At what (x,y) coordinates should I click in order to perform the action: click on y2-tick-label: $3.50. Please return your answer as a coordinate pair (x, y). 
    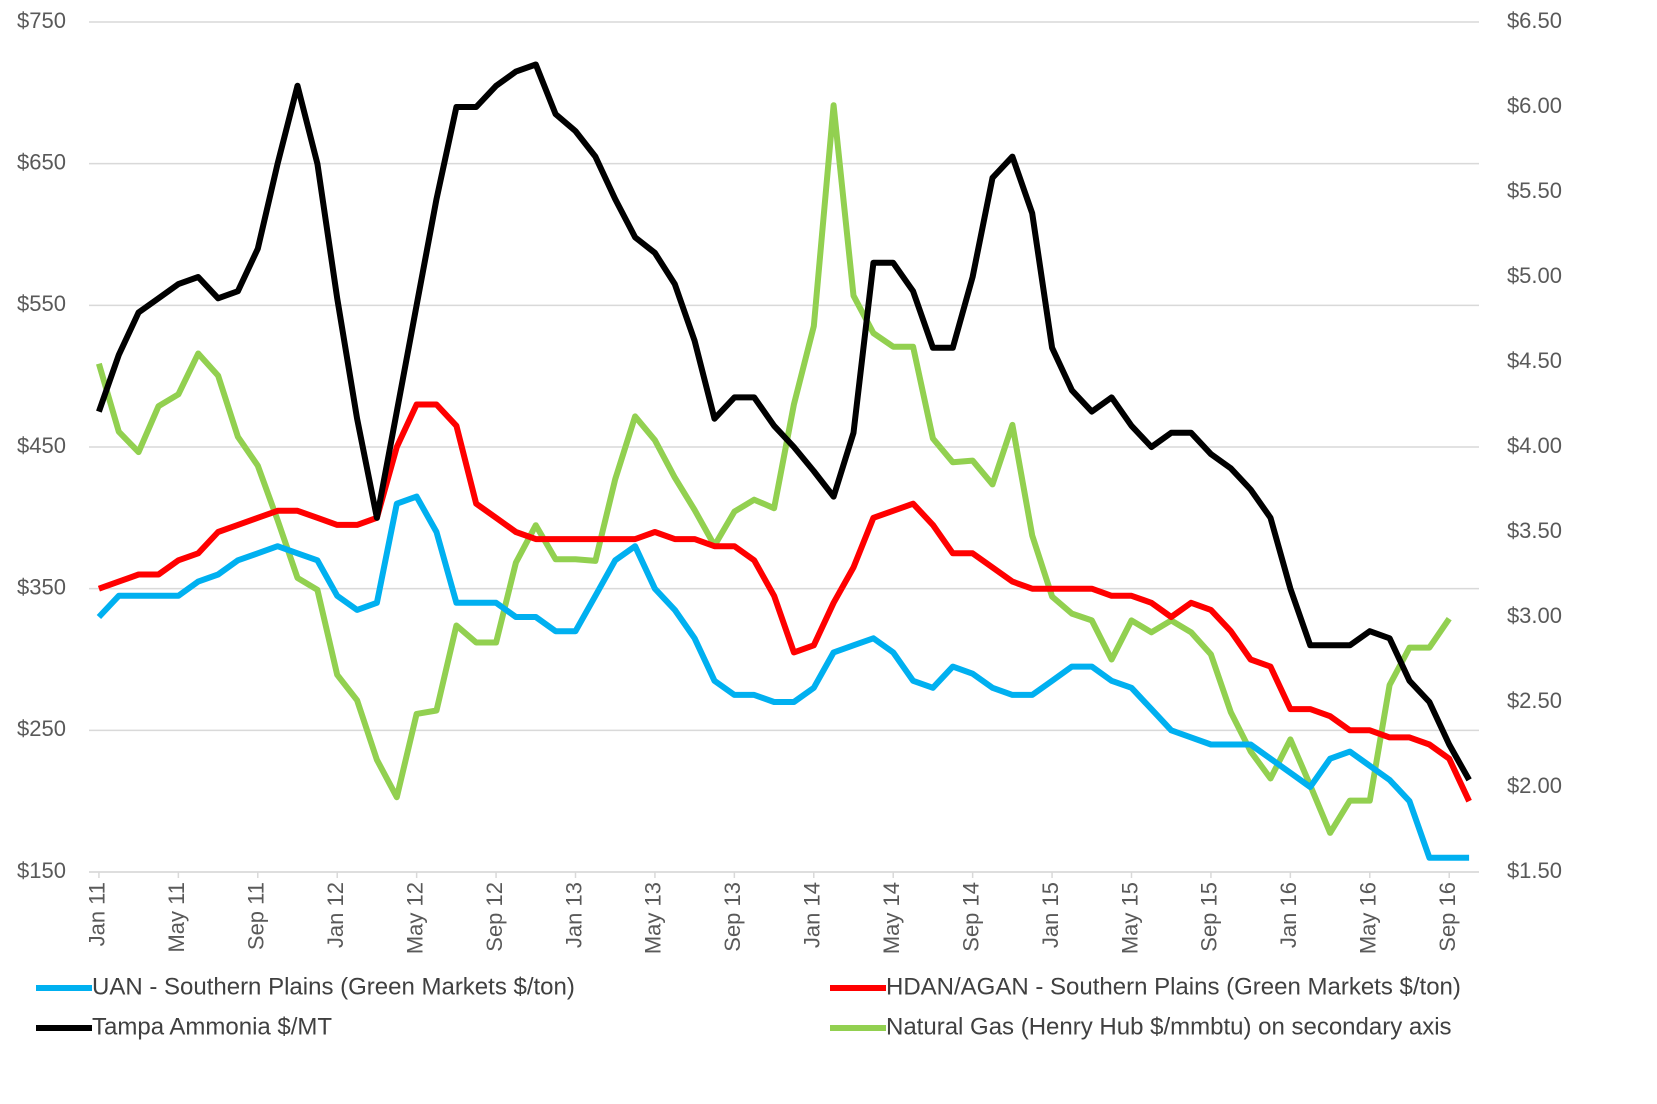
    Looking at the image, I should click on (1534, 530).